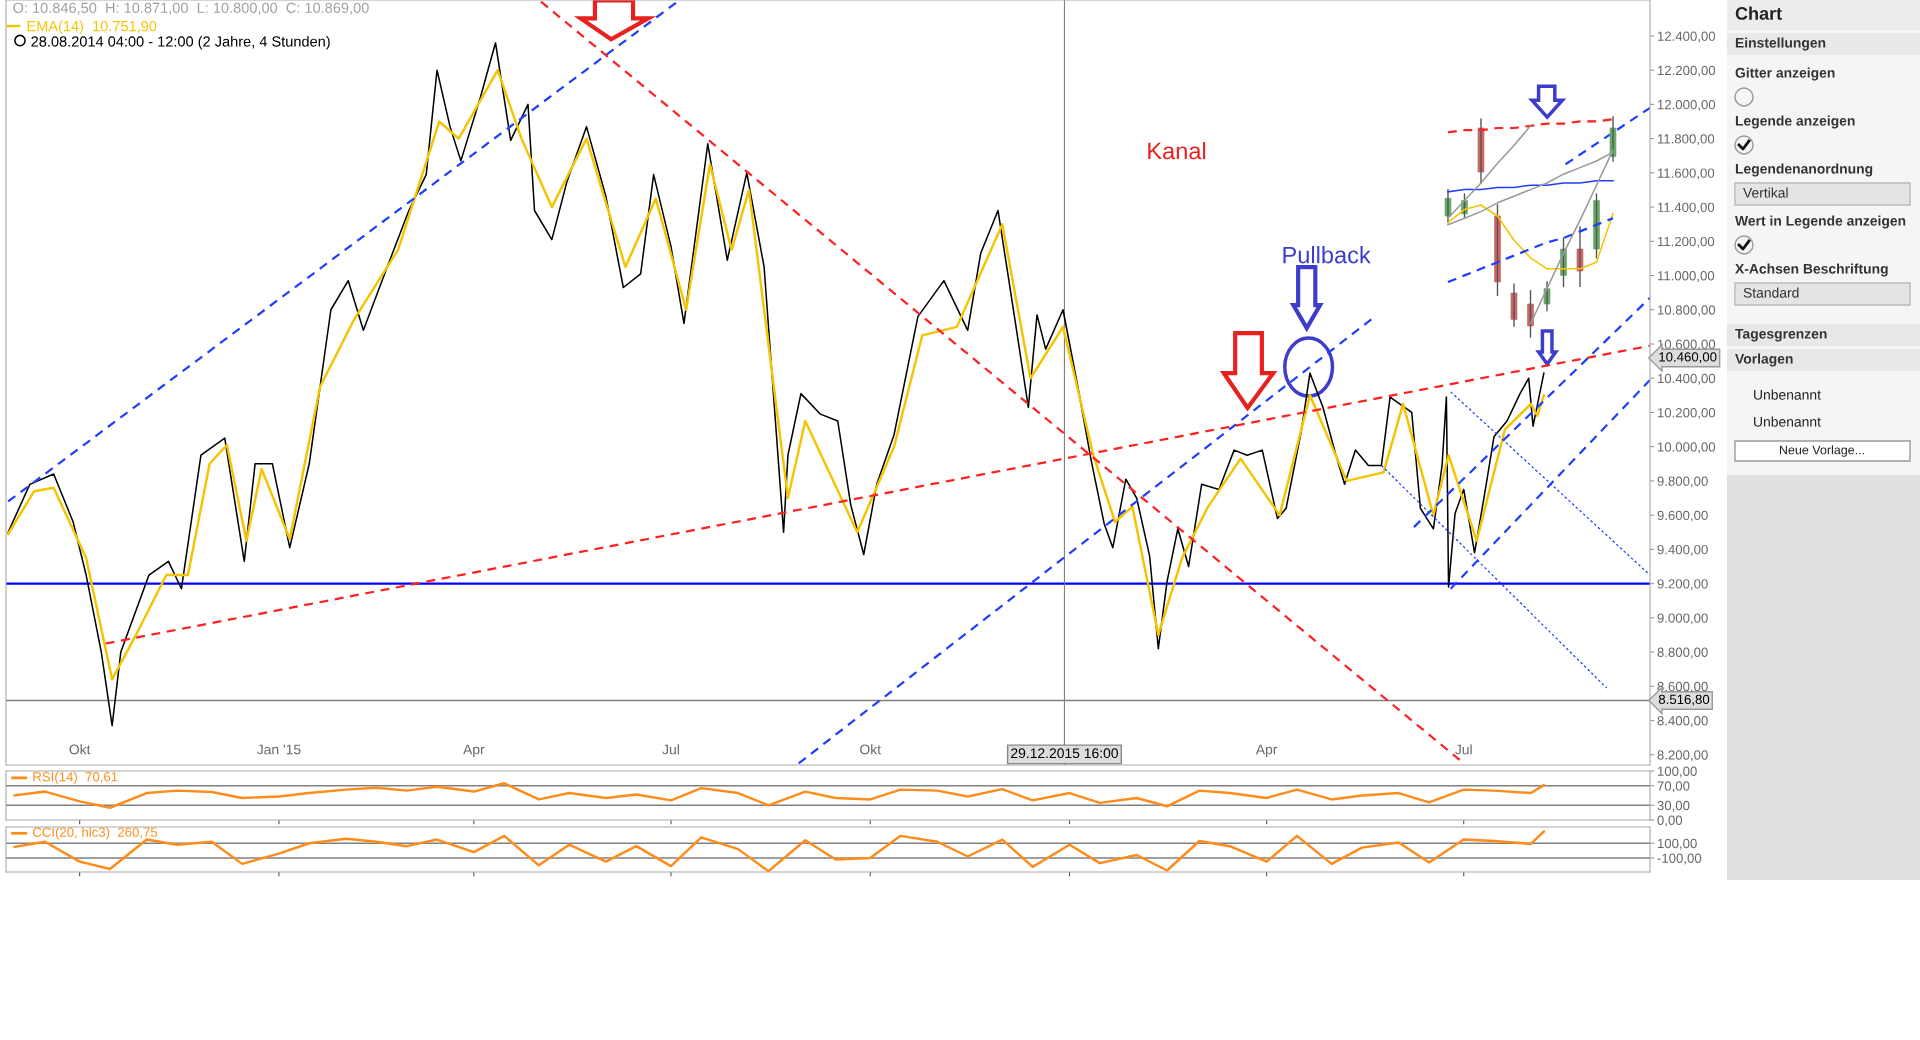 The height and width of the screenshot is (1040, 1920). Describe the element at coordinates (75, 777) in the screenshot. I see `legend-label: RSI(14) 70,61` at that location.